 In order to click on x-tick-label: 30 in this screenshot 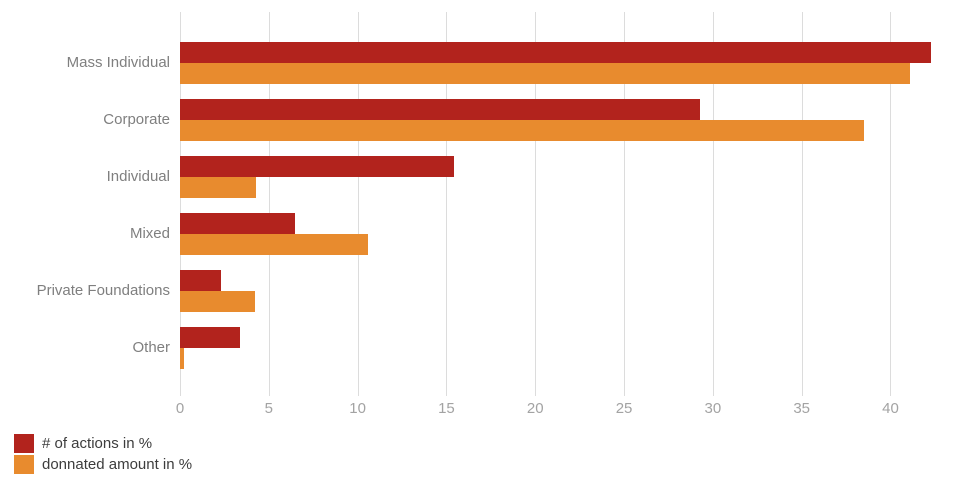, I will do `click(713, 408)`.